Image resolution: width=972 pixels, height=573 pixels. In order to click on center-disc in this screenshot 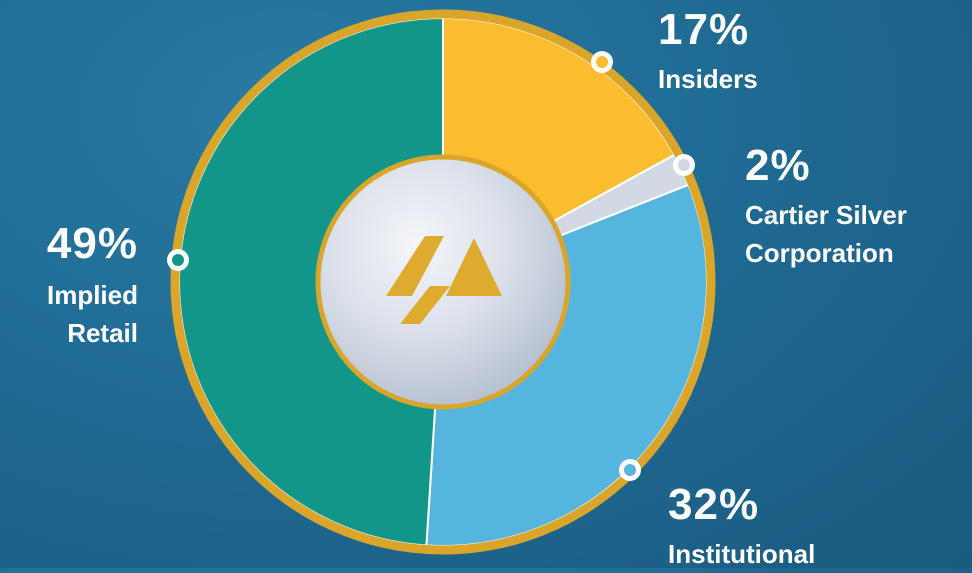, I will do `click(443, 282)`.